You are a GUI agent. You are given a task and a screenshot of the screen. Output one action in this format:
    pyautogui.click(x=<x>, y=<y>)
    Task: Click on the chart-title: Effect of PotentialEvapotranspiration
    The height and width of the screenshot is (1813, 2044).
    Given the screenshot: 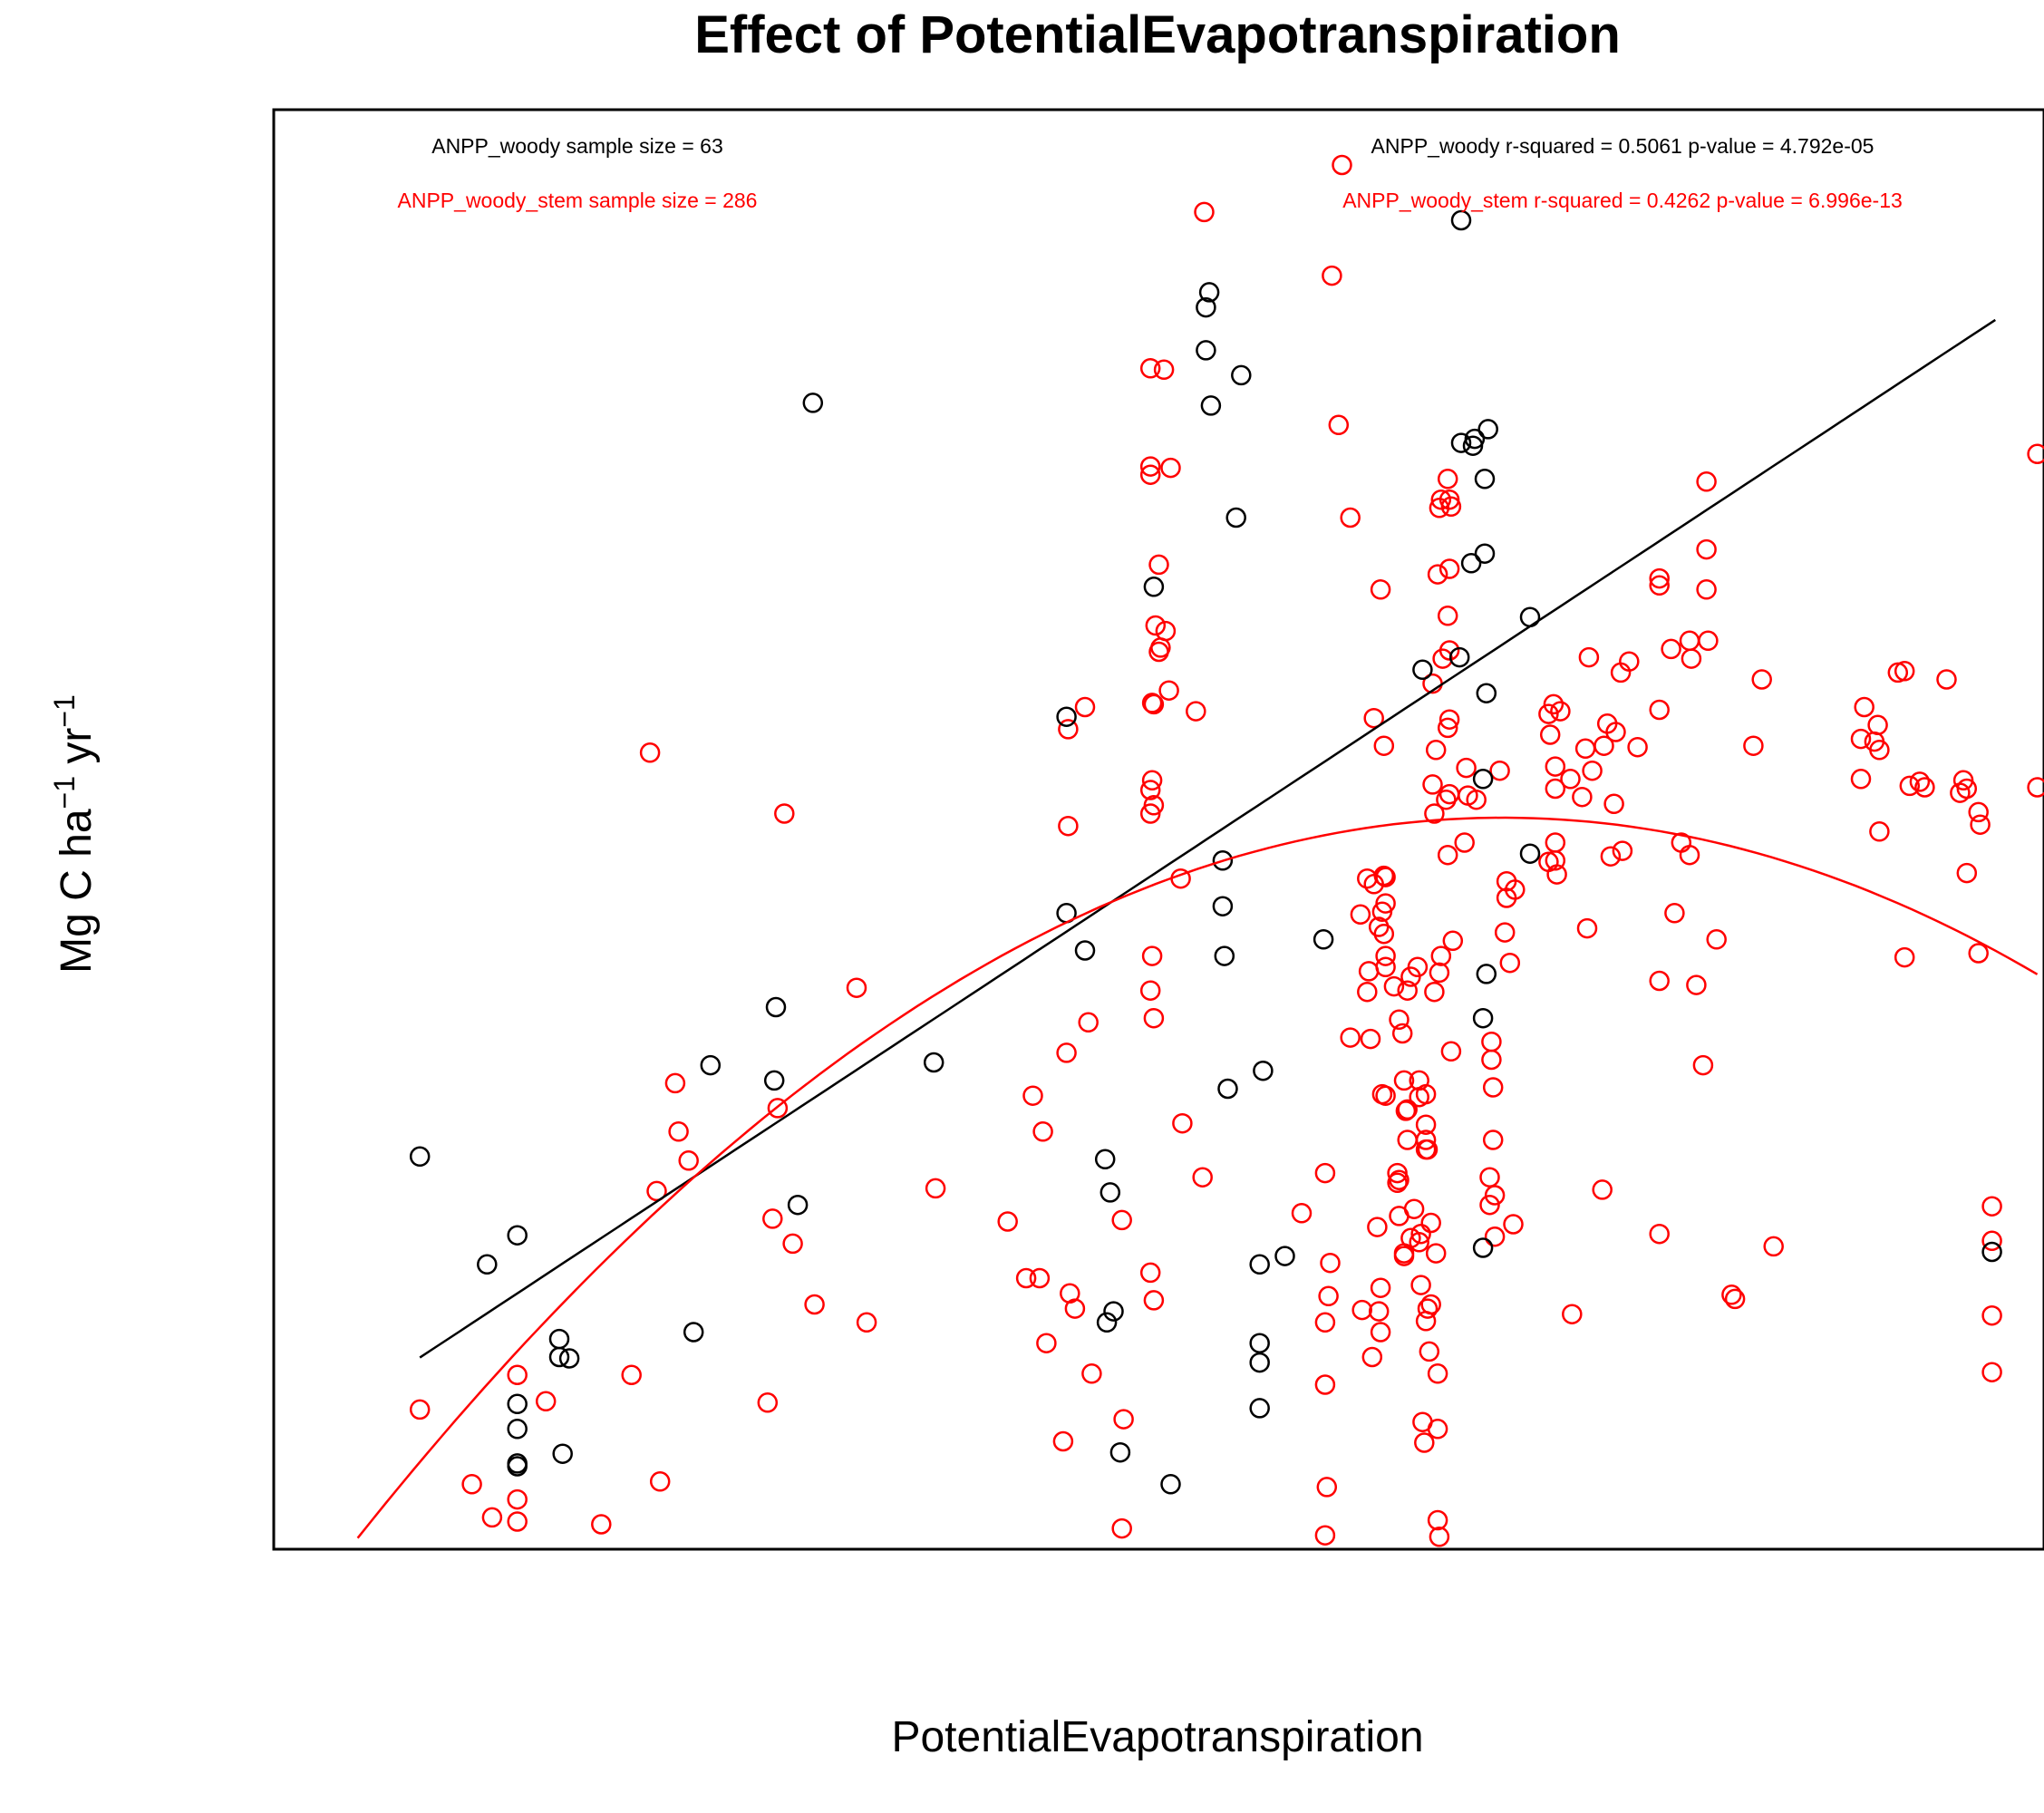 What is the action you would take?
    pyautogui.click(x=1157, y=34)
    